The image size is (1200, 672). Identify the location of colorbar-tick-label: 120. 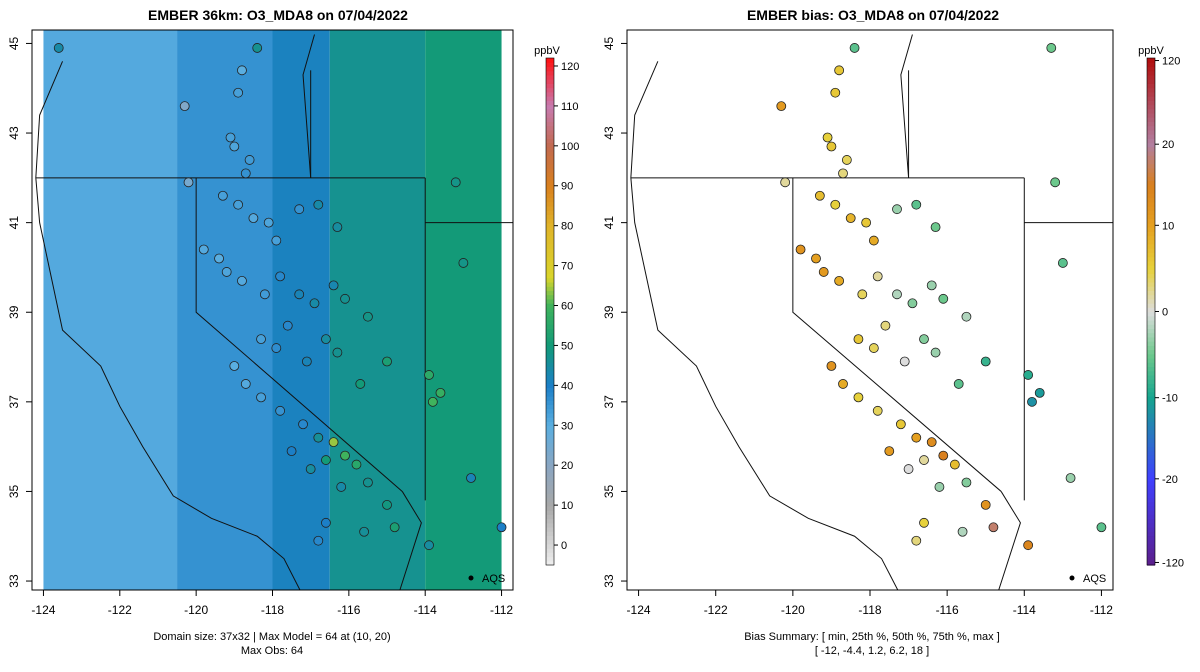
(570, 67).